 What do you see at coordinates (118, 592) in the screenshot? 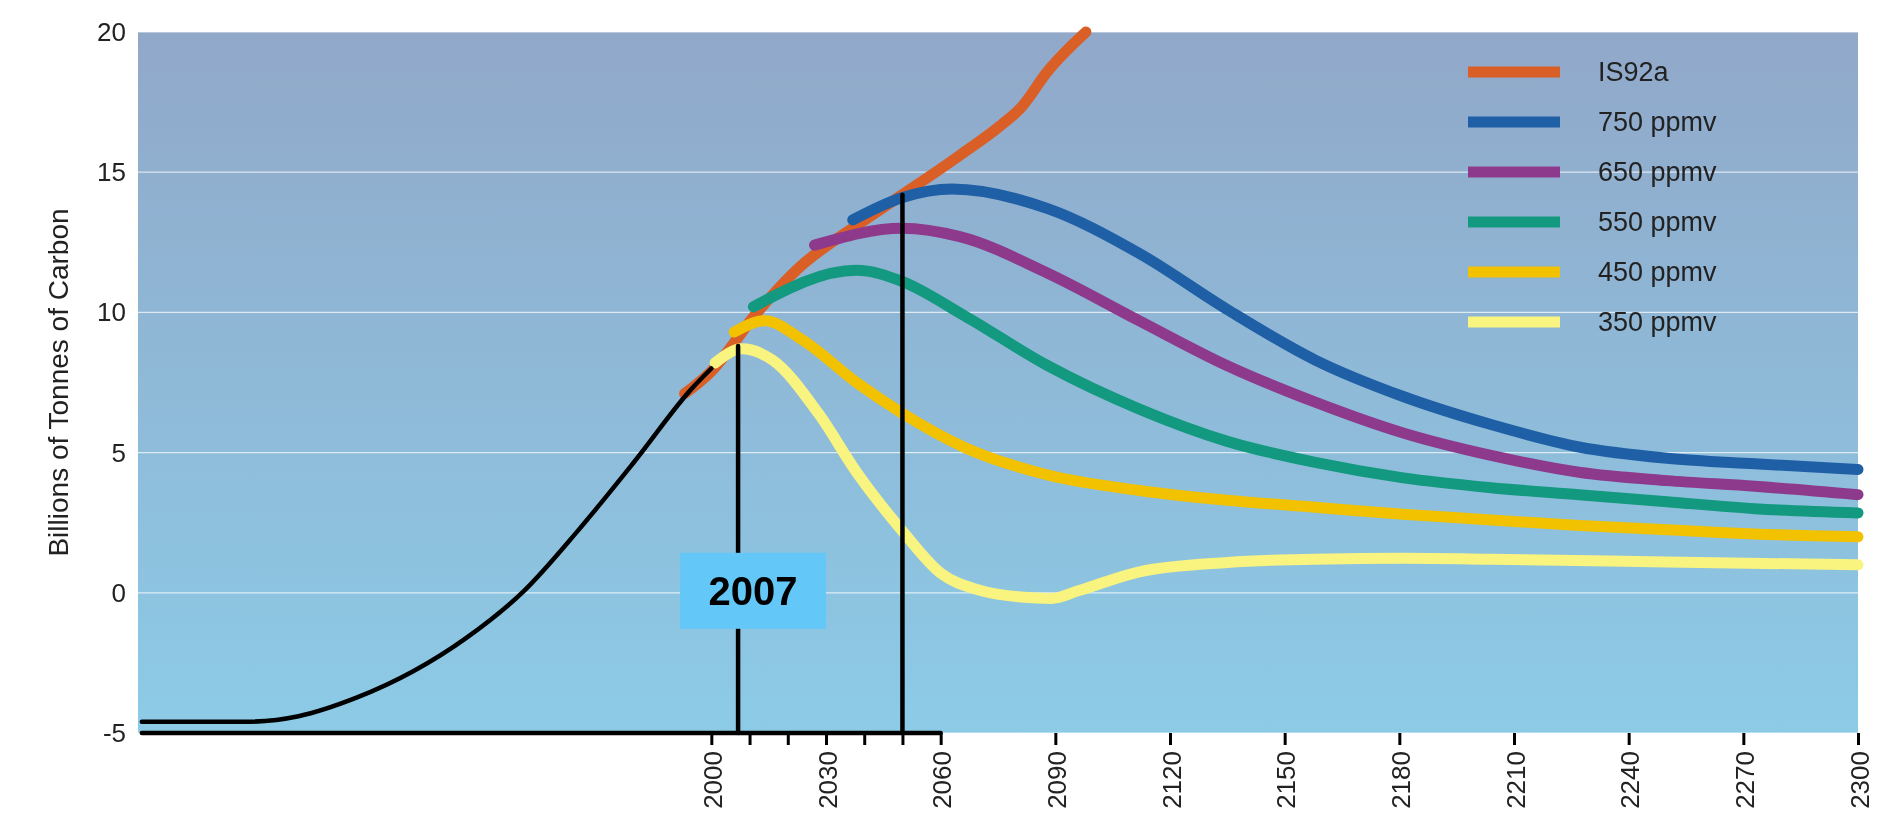
I see `y-tick-label: 0` at bounding box center [118, 592].